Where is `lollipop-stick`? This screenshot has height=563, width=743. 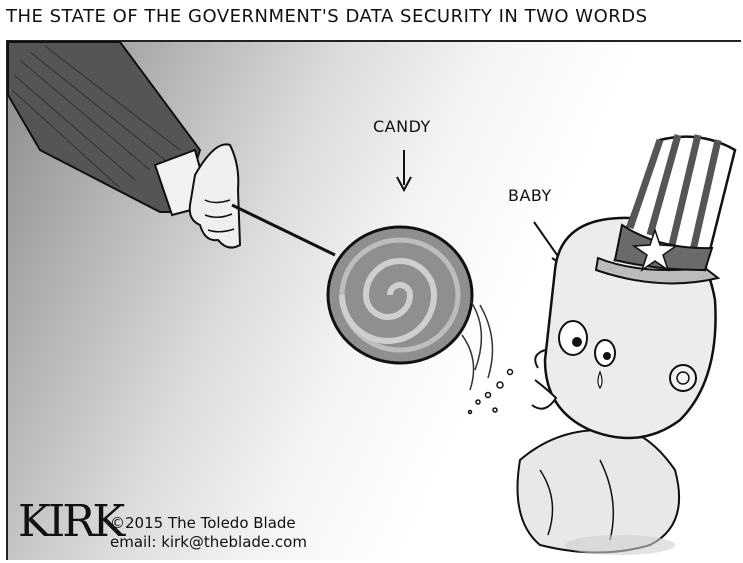
lollipop-stick is located at coordinates (283, 230).